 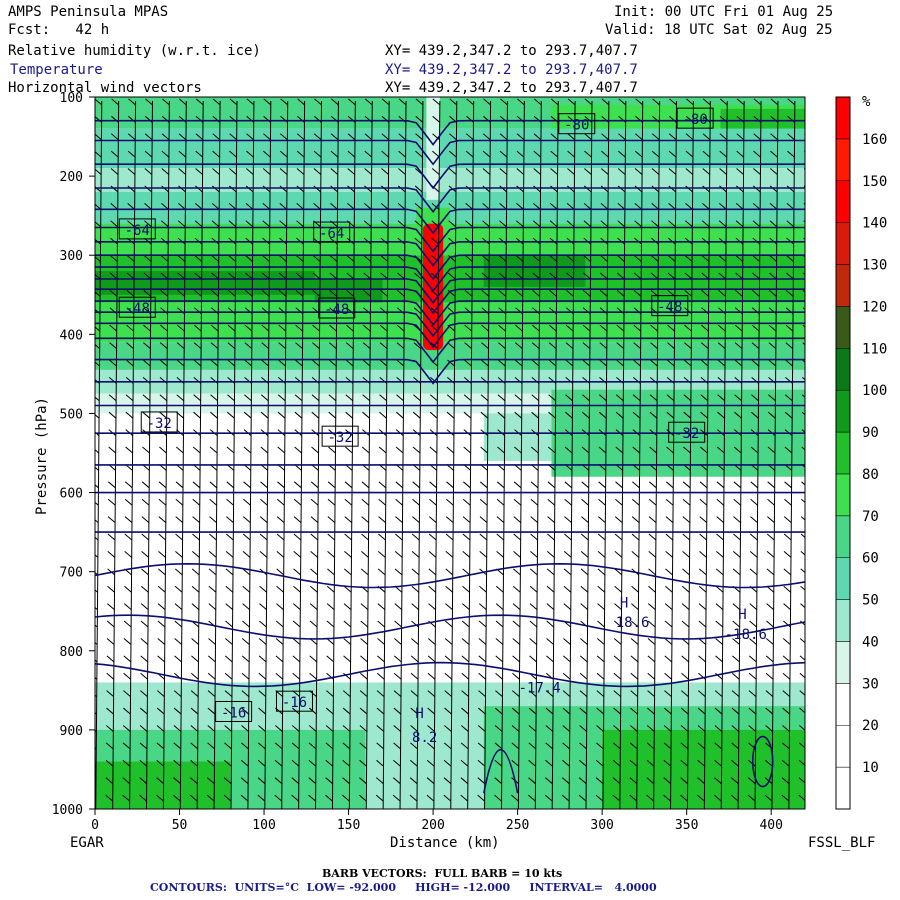 What do you see at coordinates (71, 573) in the screenshot?
I see `y-tick-label: 700` at bounding box center [71, 573].